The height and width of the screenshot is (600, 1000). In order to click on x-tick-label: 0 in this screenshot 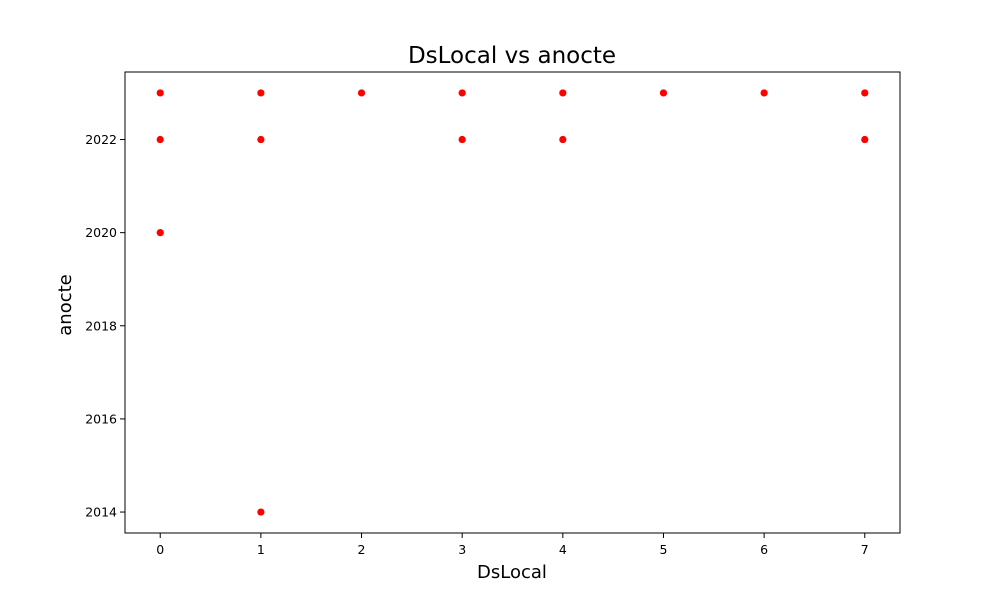, I will do `click(160, 549)`.